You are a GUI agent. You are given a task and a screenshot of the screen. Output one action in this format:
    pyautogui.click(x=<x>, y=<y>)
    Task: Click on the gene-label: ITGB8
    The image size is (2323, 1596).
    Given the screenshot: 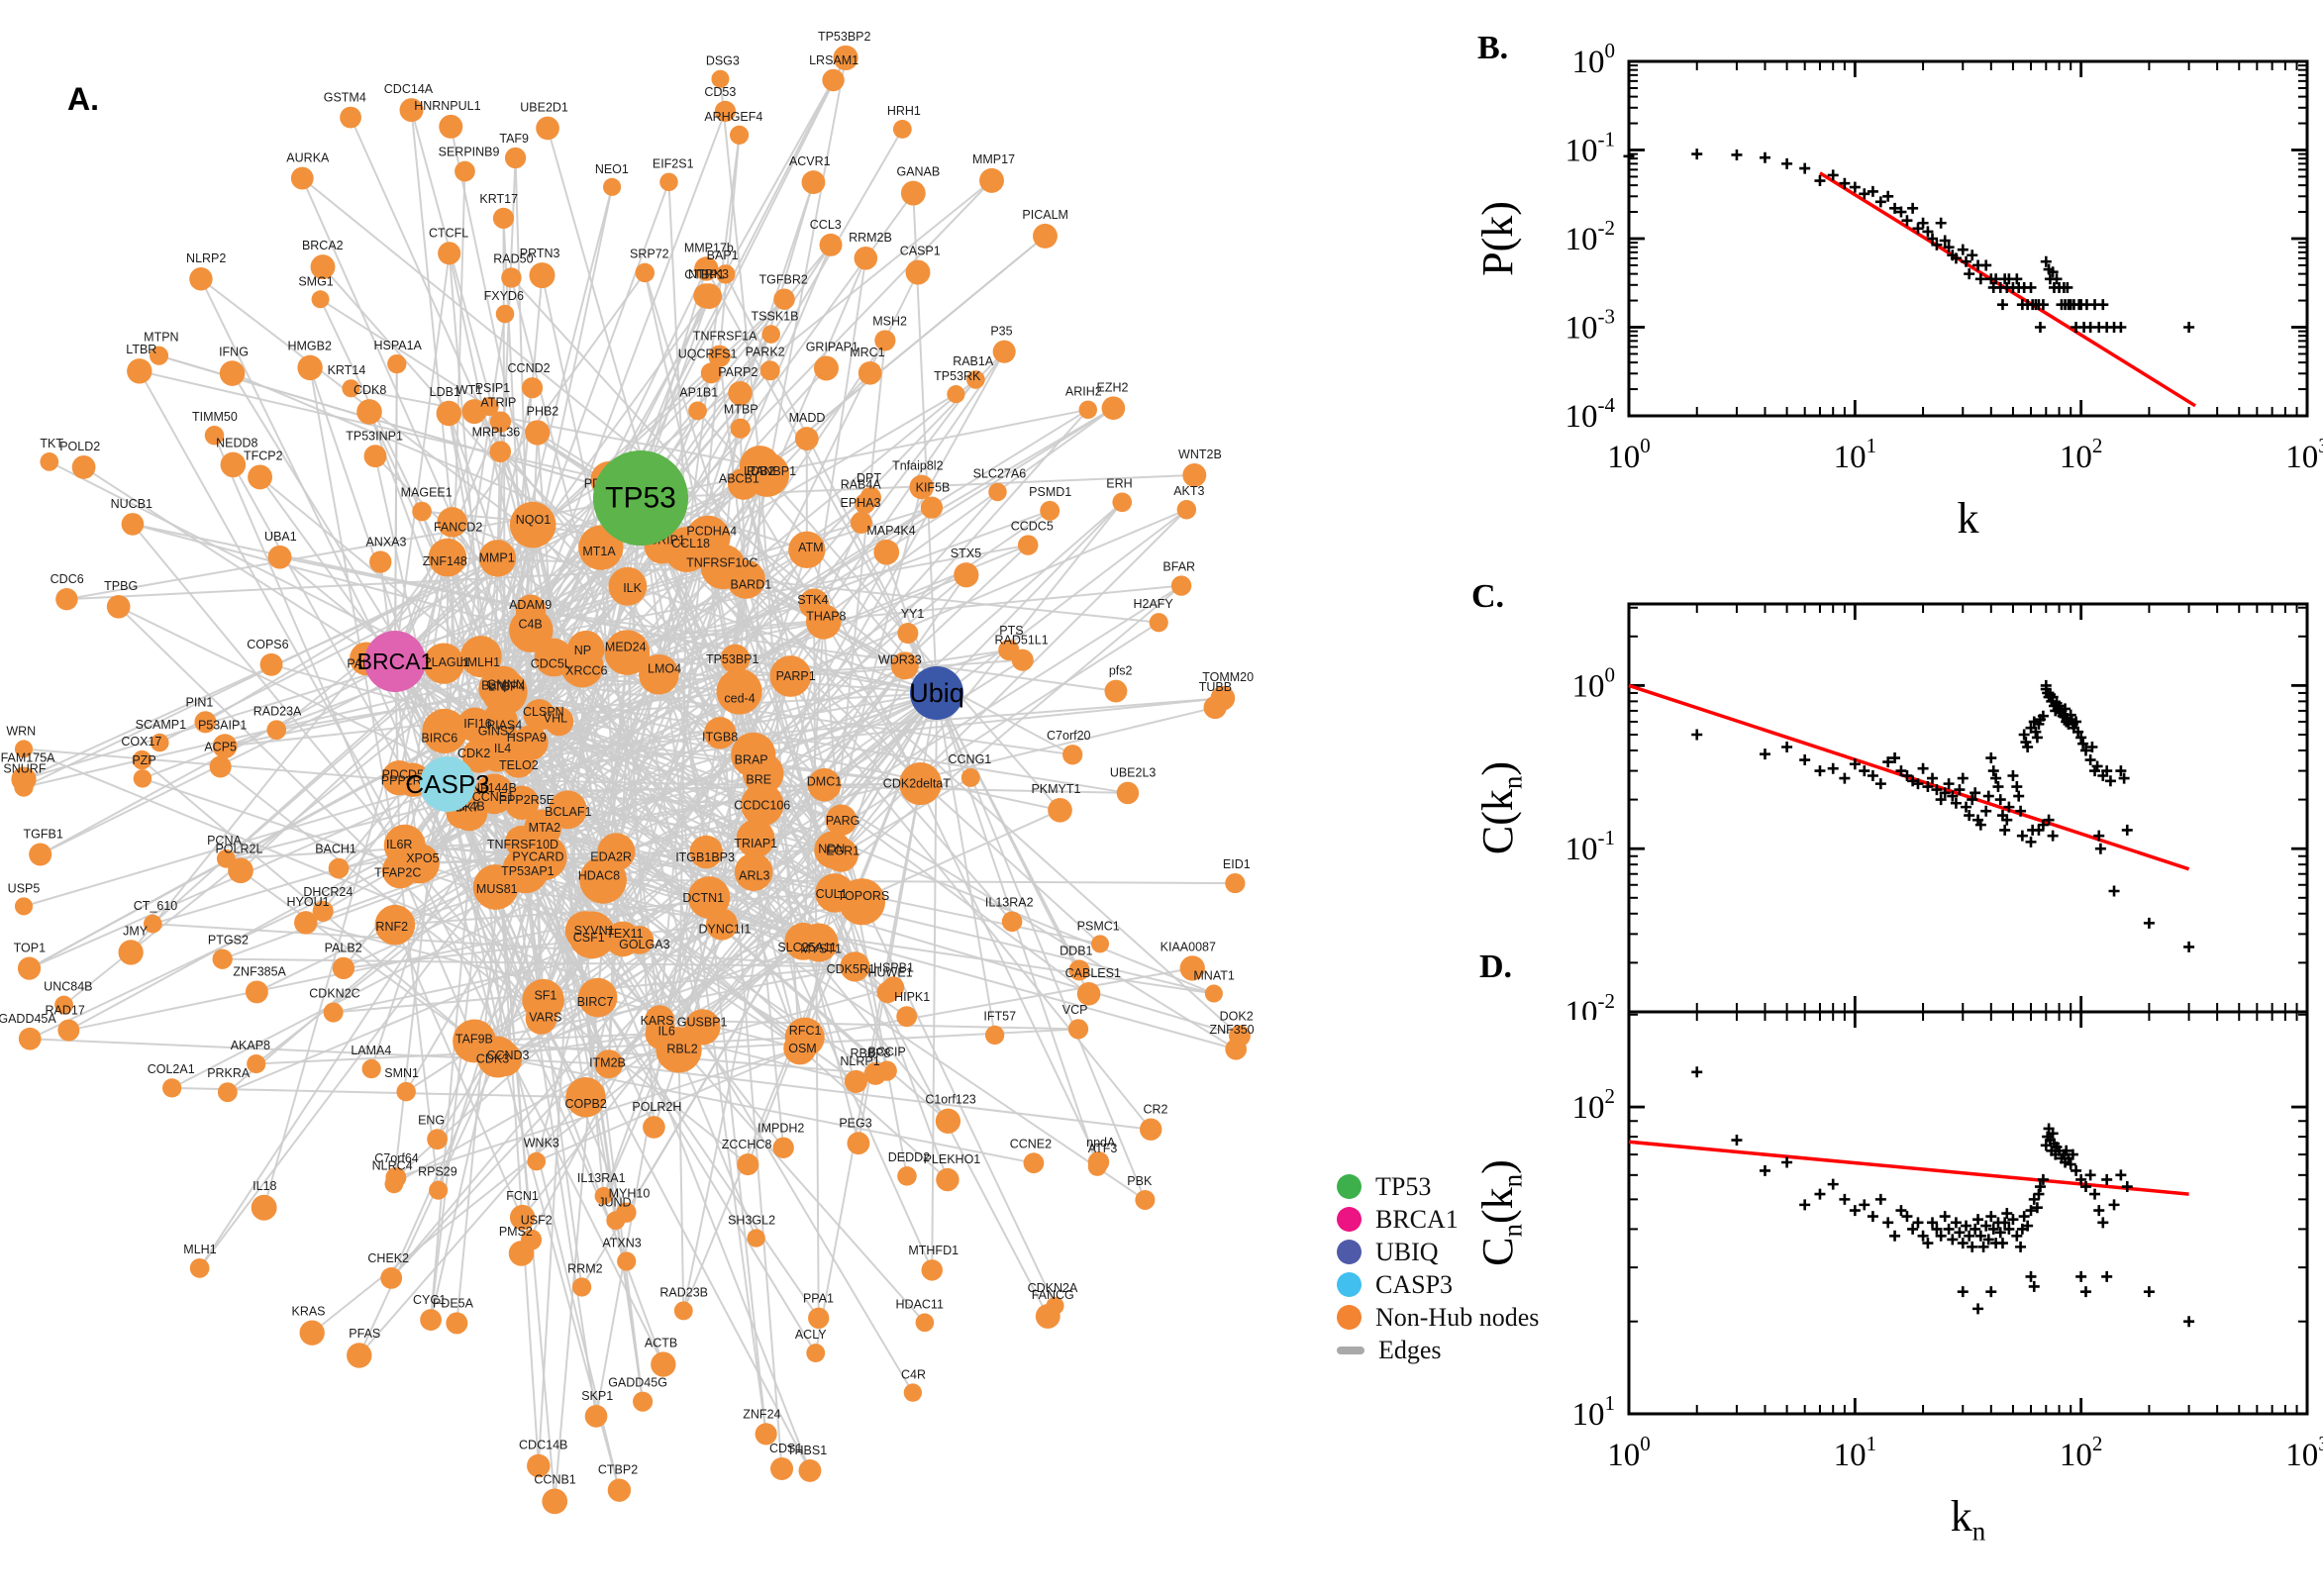 What is the action you would take?
    pyautogui.click(x=720, y=737)
    